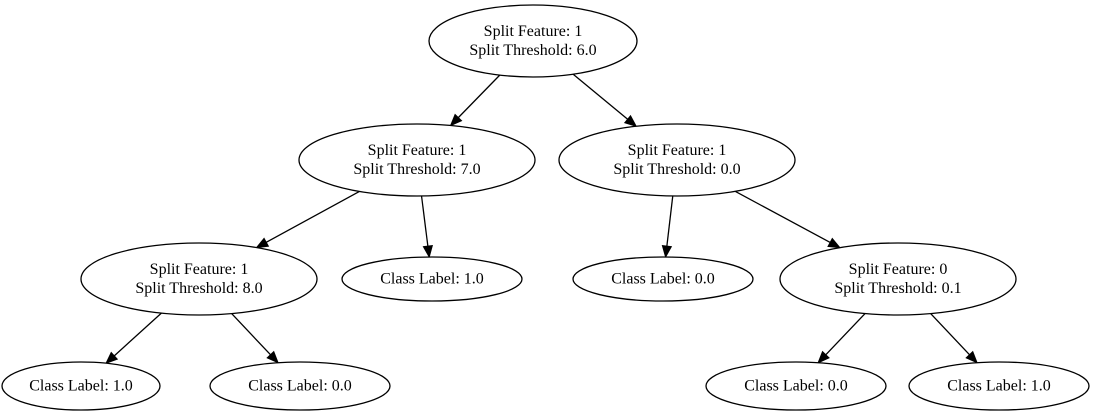 Image resolution: width=1097 pixels, height=418 pixels. I want to click on edge-n1-n4, so click(426, 227).